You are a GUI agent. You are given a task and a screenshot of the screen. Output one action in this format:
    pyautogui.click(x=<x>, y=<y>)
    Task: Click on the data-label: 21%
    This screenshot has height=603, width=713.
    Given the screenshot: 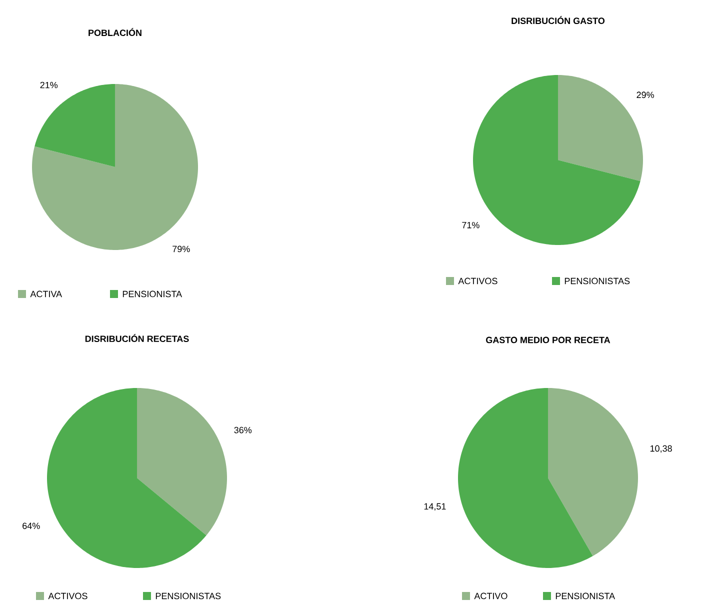 What is the action you would take?
    pyautogui.click(x=49, y=85)
    